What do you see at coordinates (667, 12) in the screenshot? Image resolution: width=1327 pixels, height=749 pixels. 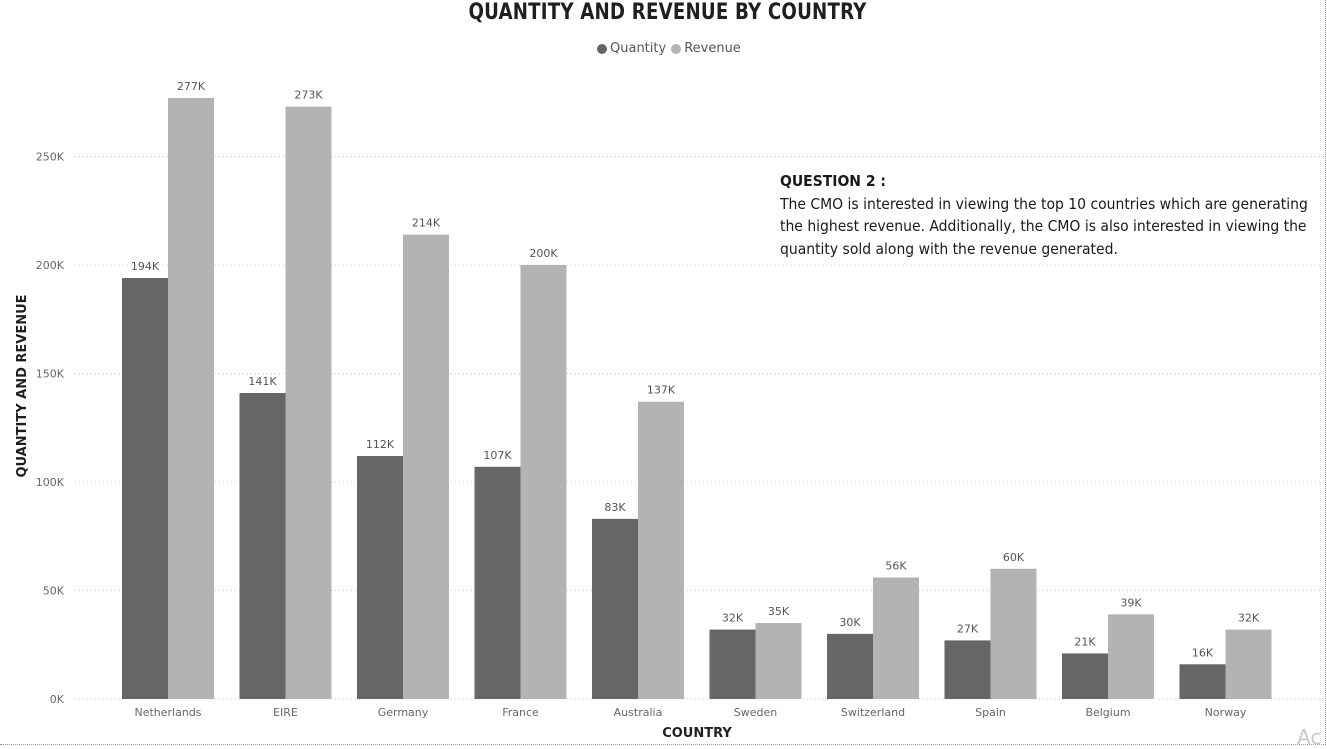 I see `chart-title: QUANTITY AND REVENUE BY COUNTRY` at bounding box center [667, 12].